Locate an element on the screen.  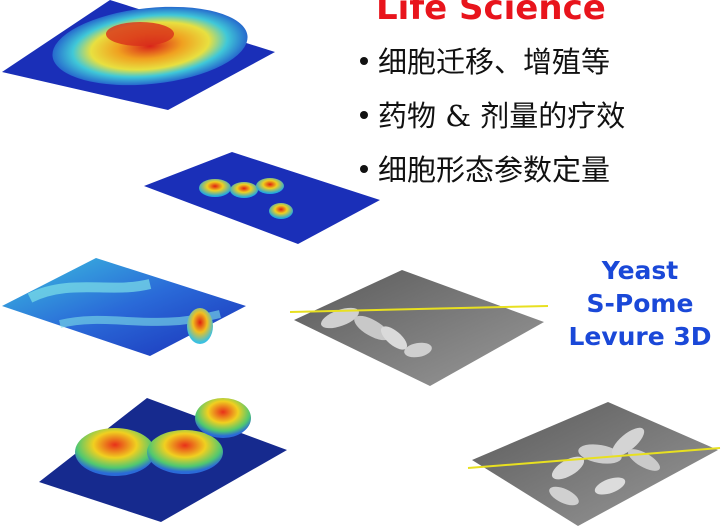
cell-cluster-3d-plot is located at coordinates (163, 460).